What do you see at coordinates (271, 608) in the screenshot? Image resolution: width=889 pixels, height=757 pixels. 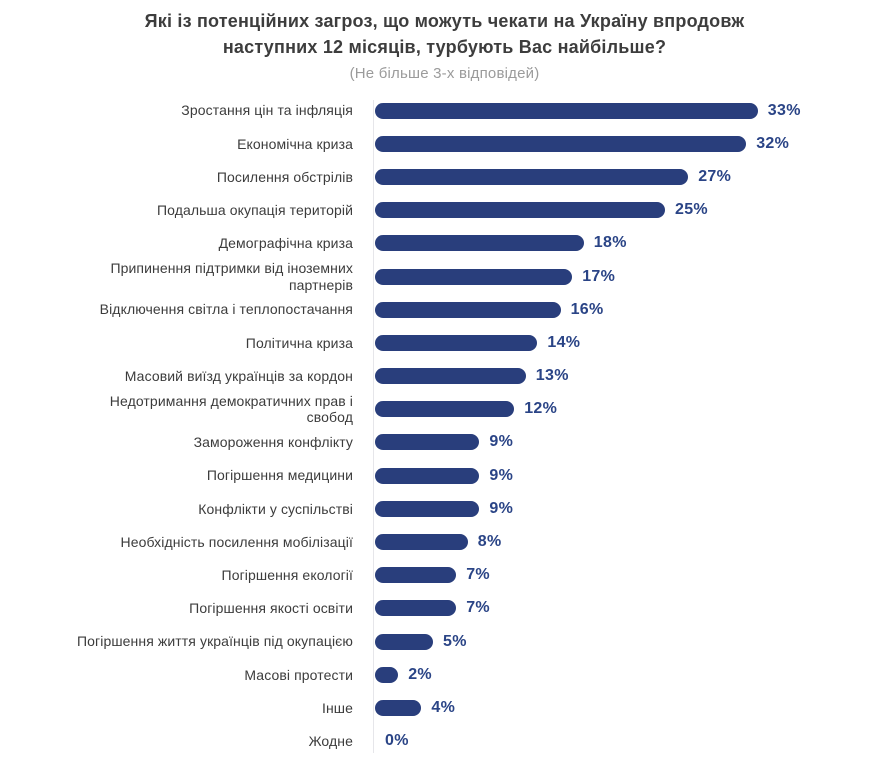 I see `category-label: Погіршення якості освіти` at bounding box center [271, 608].